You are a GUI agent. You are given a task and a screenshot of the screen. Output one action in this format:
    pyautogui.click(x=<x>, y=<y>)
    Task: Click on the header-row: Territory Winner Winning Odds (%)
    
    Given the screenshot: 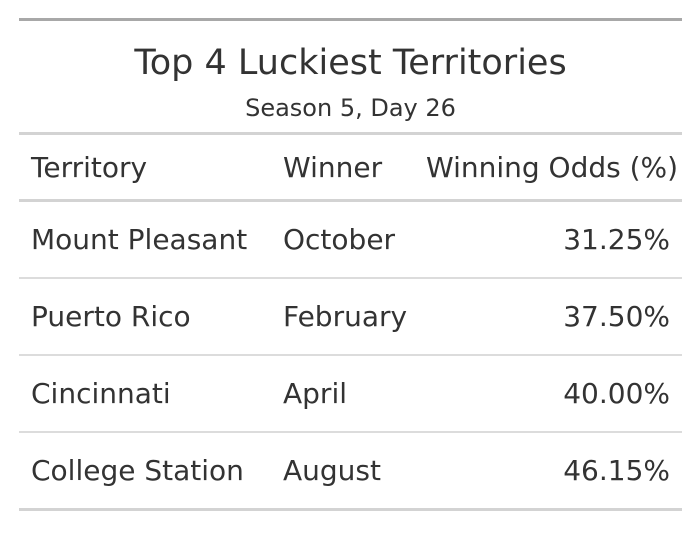 What is the action you would take?
    pyautogui.click(x=350, y=168)
    